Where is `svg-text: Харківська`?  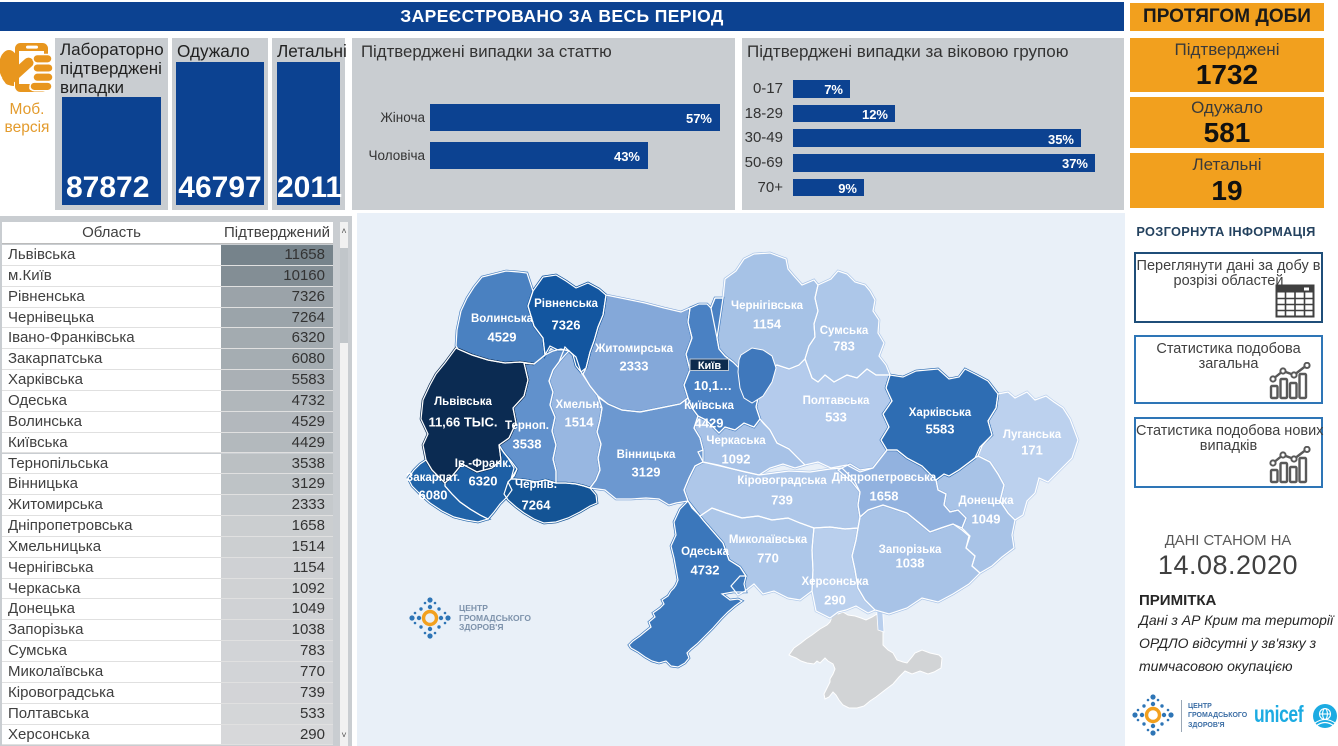
svg-text: Харківська is located at coordinates (940, 413).